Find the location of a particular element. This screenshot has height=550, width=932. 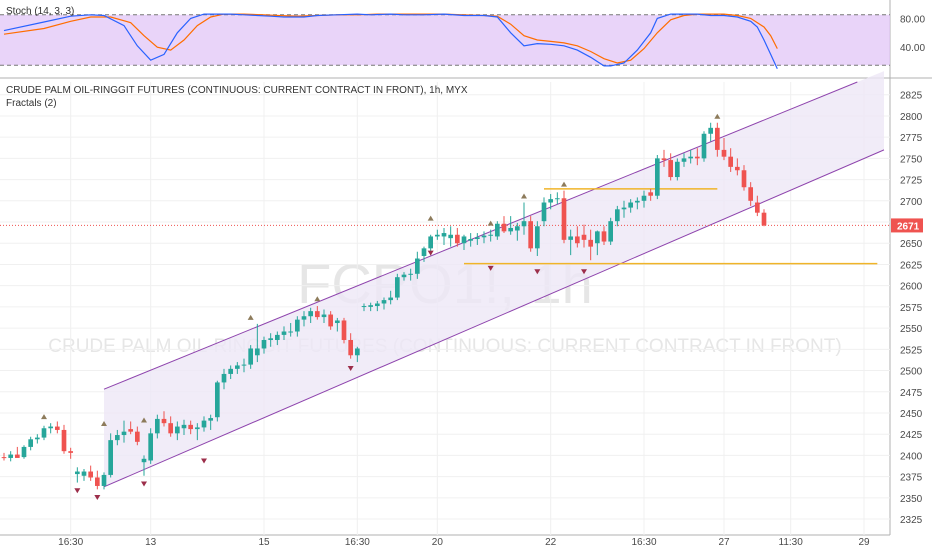

price-tick-label: 2775 is located at coordinates (911, 138).